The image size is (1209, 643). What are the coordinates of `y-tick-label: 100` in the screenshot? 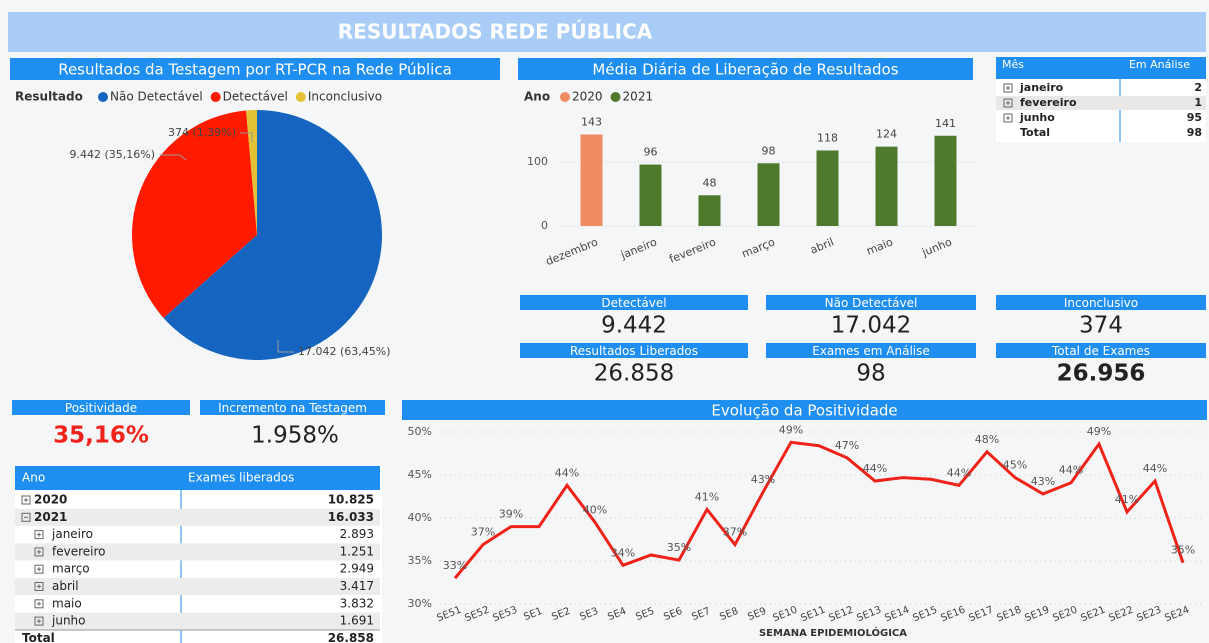 It's located at (537, 161).